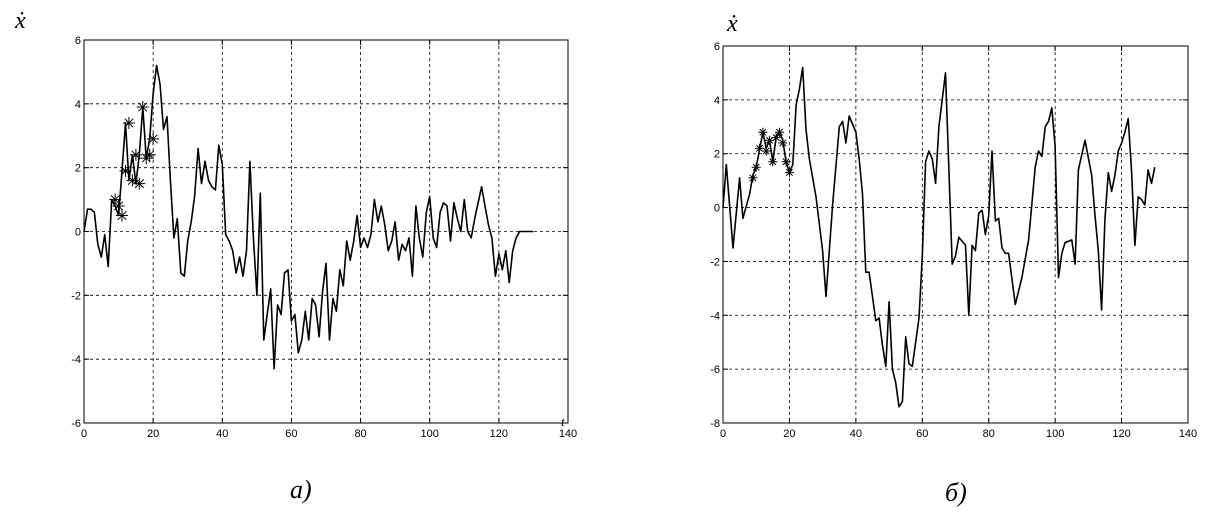 This screenshot has width=1208, height=512. What do you see at coordinates (563, 421) in the screenshot?
I see `x-axis-label: t` at bounding box center [563, 421].